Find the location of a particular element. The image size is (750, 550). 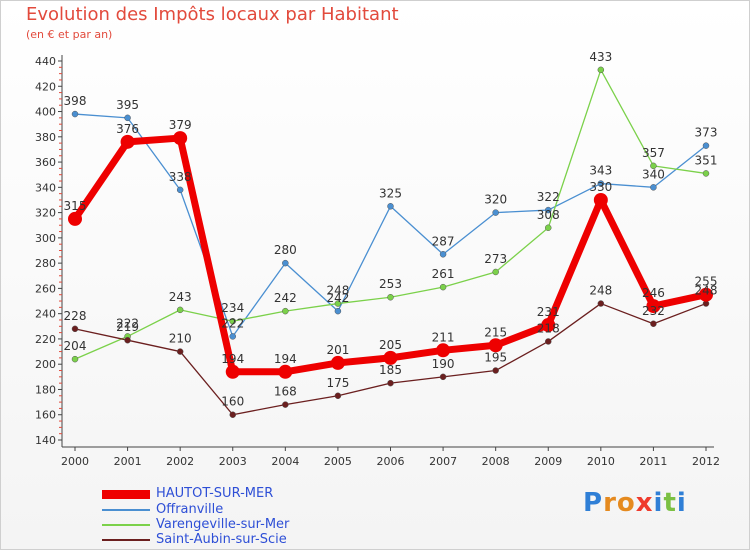

y-tick-label: 140 is located at coordinates (45, 440).